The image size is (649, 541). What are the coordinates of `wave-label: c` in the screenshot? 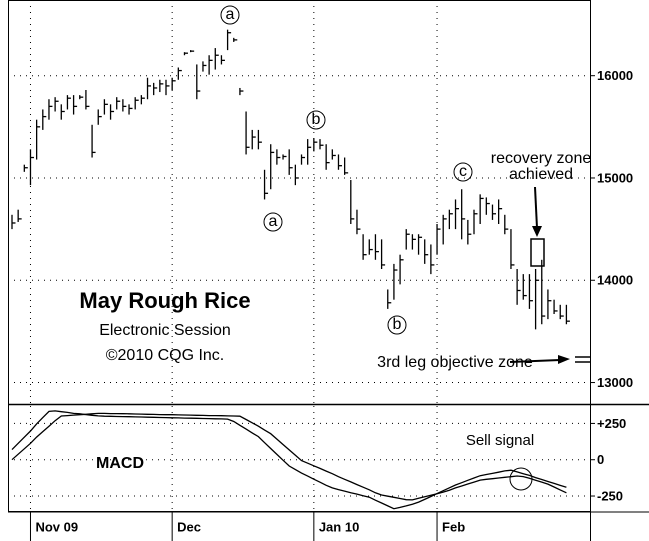 It's located at (463, 171).